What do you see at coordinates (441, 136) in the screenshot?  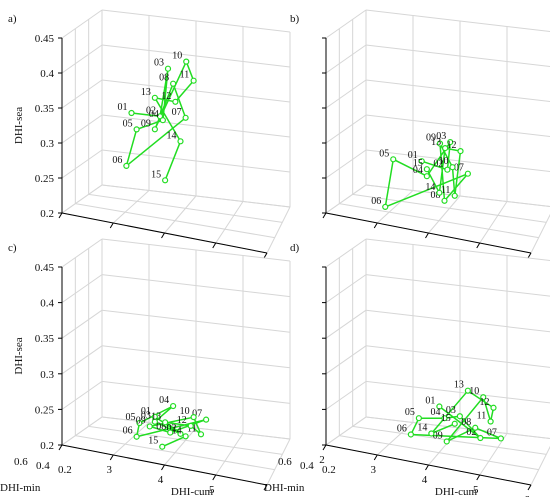 I see `data-point-label: 03` at bounding box center [441, 136].